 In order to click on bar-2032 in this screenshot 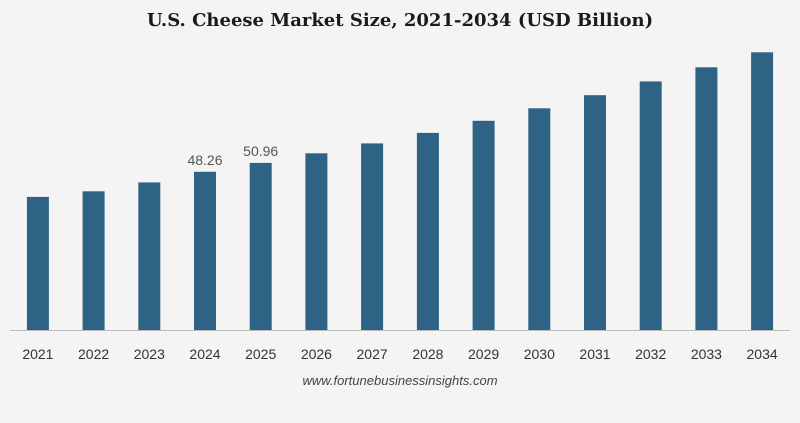, I will do `click(650, 206)`.